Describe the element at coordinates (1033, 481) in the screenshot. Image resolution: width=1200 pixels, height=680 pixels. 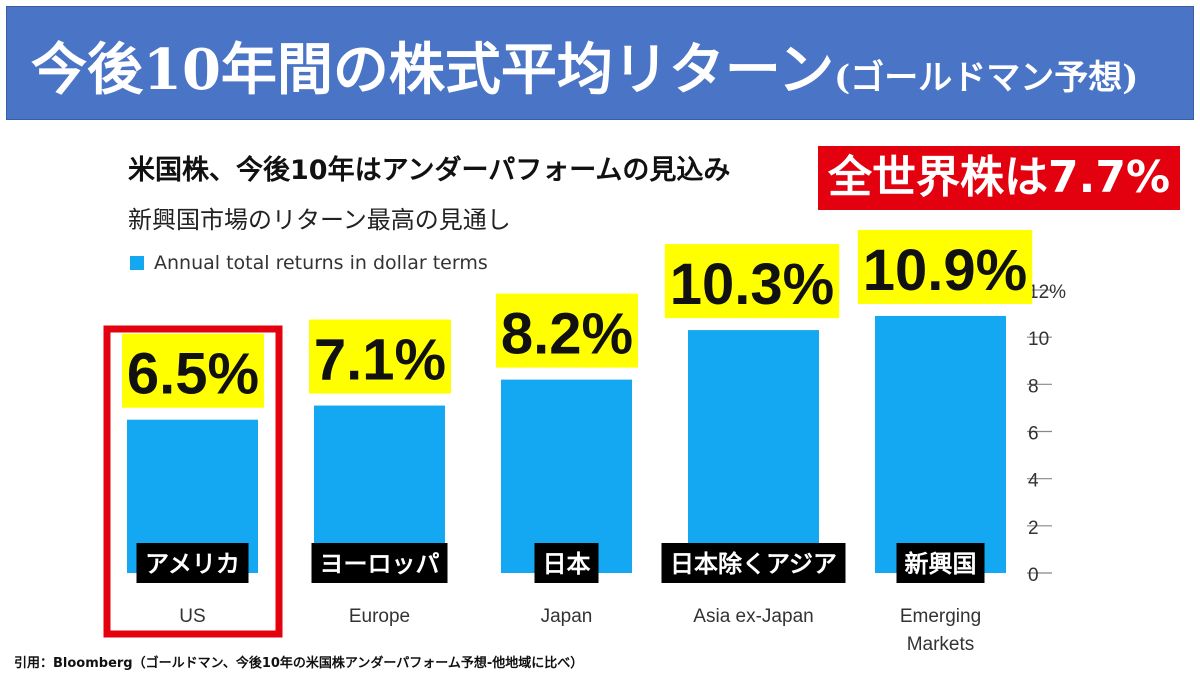
I see `y-tick-label: 4` at that location.